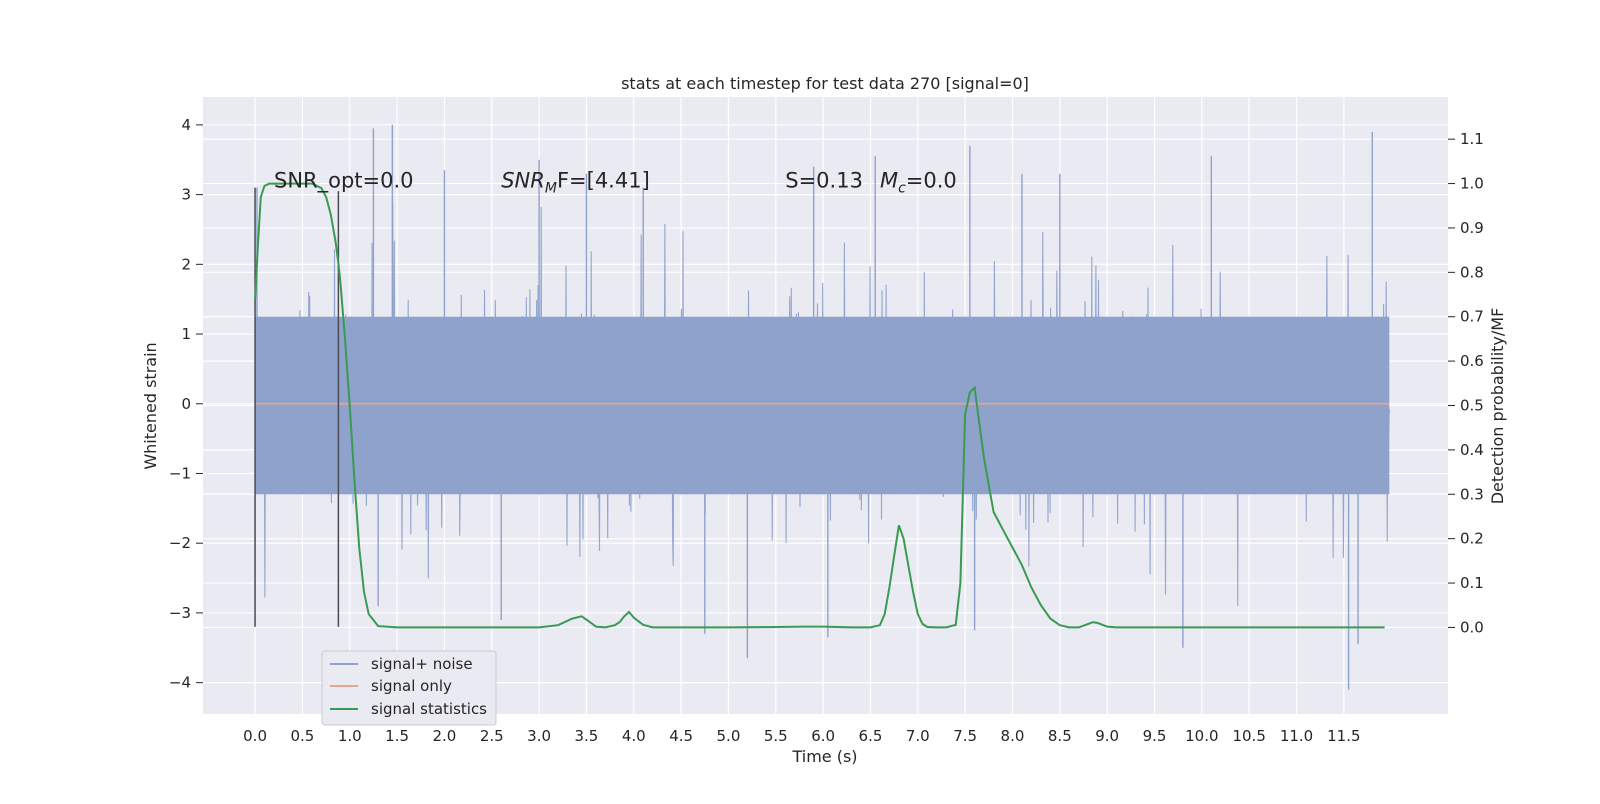 This screenshot has width=1600, height=804. I want to click on x-tick-label: 7.5, so click(965, 736).